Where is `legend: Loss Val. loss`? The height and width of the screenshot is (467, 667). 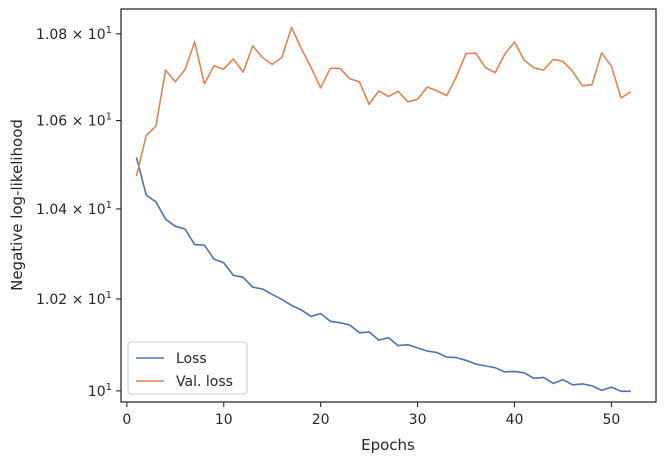
legend: Loss Val. loss is located at coordinates (187, 368).